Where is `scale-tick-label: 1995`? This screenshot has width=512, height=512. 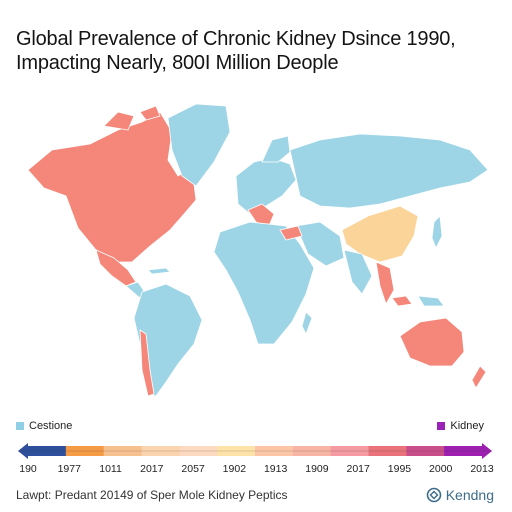 scale-tick-label: 1995 is located at coordinates (399, 469).